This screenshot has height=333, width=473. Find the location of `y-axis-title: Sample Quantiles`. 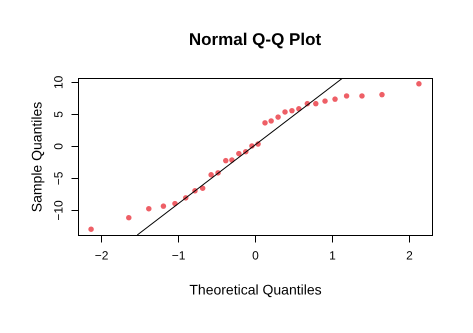

y-axis-title: Sample Quantiles is located at coordinates (36, 157).